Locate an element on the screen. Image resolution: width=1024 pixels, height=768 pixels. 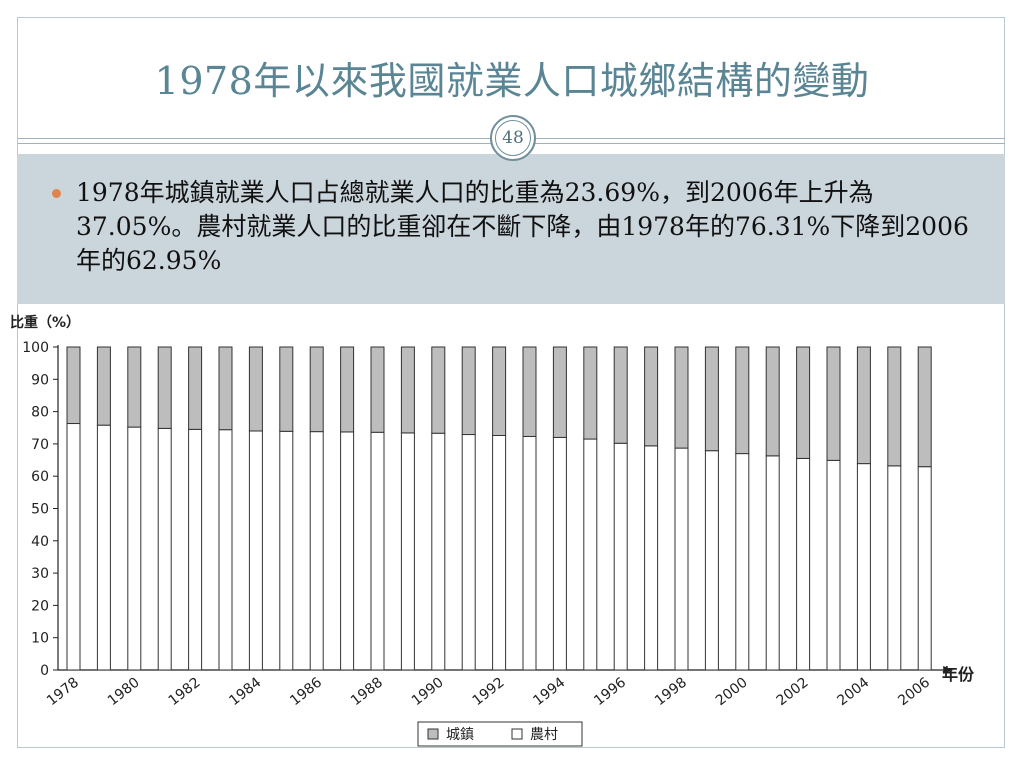
bullet-icon is located at coordinates (56, 193).